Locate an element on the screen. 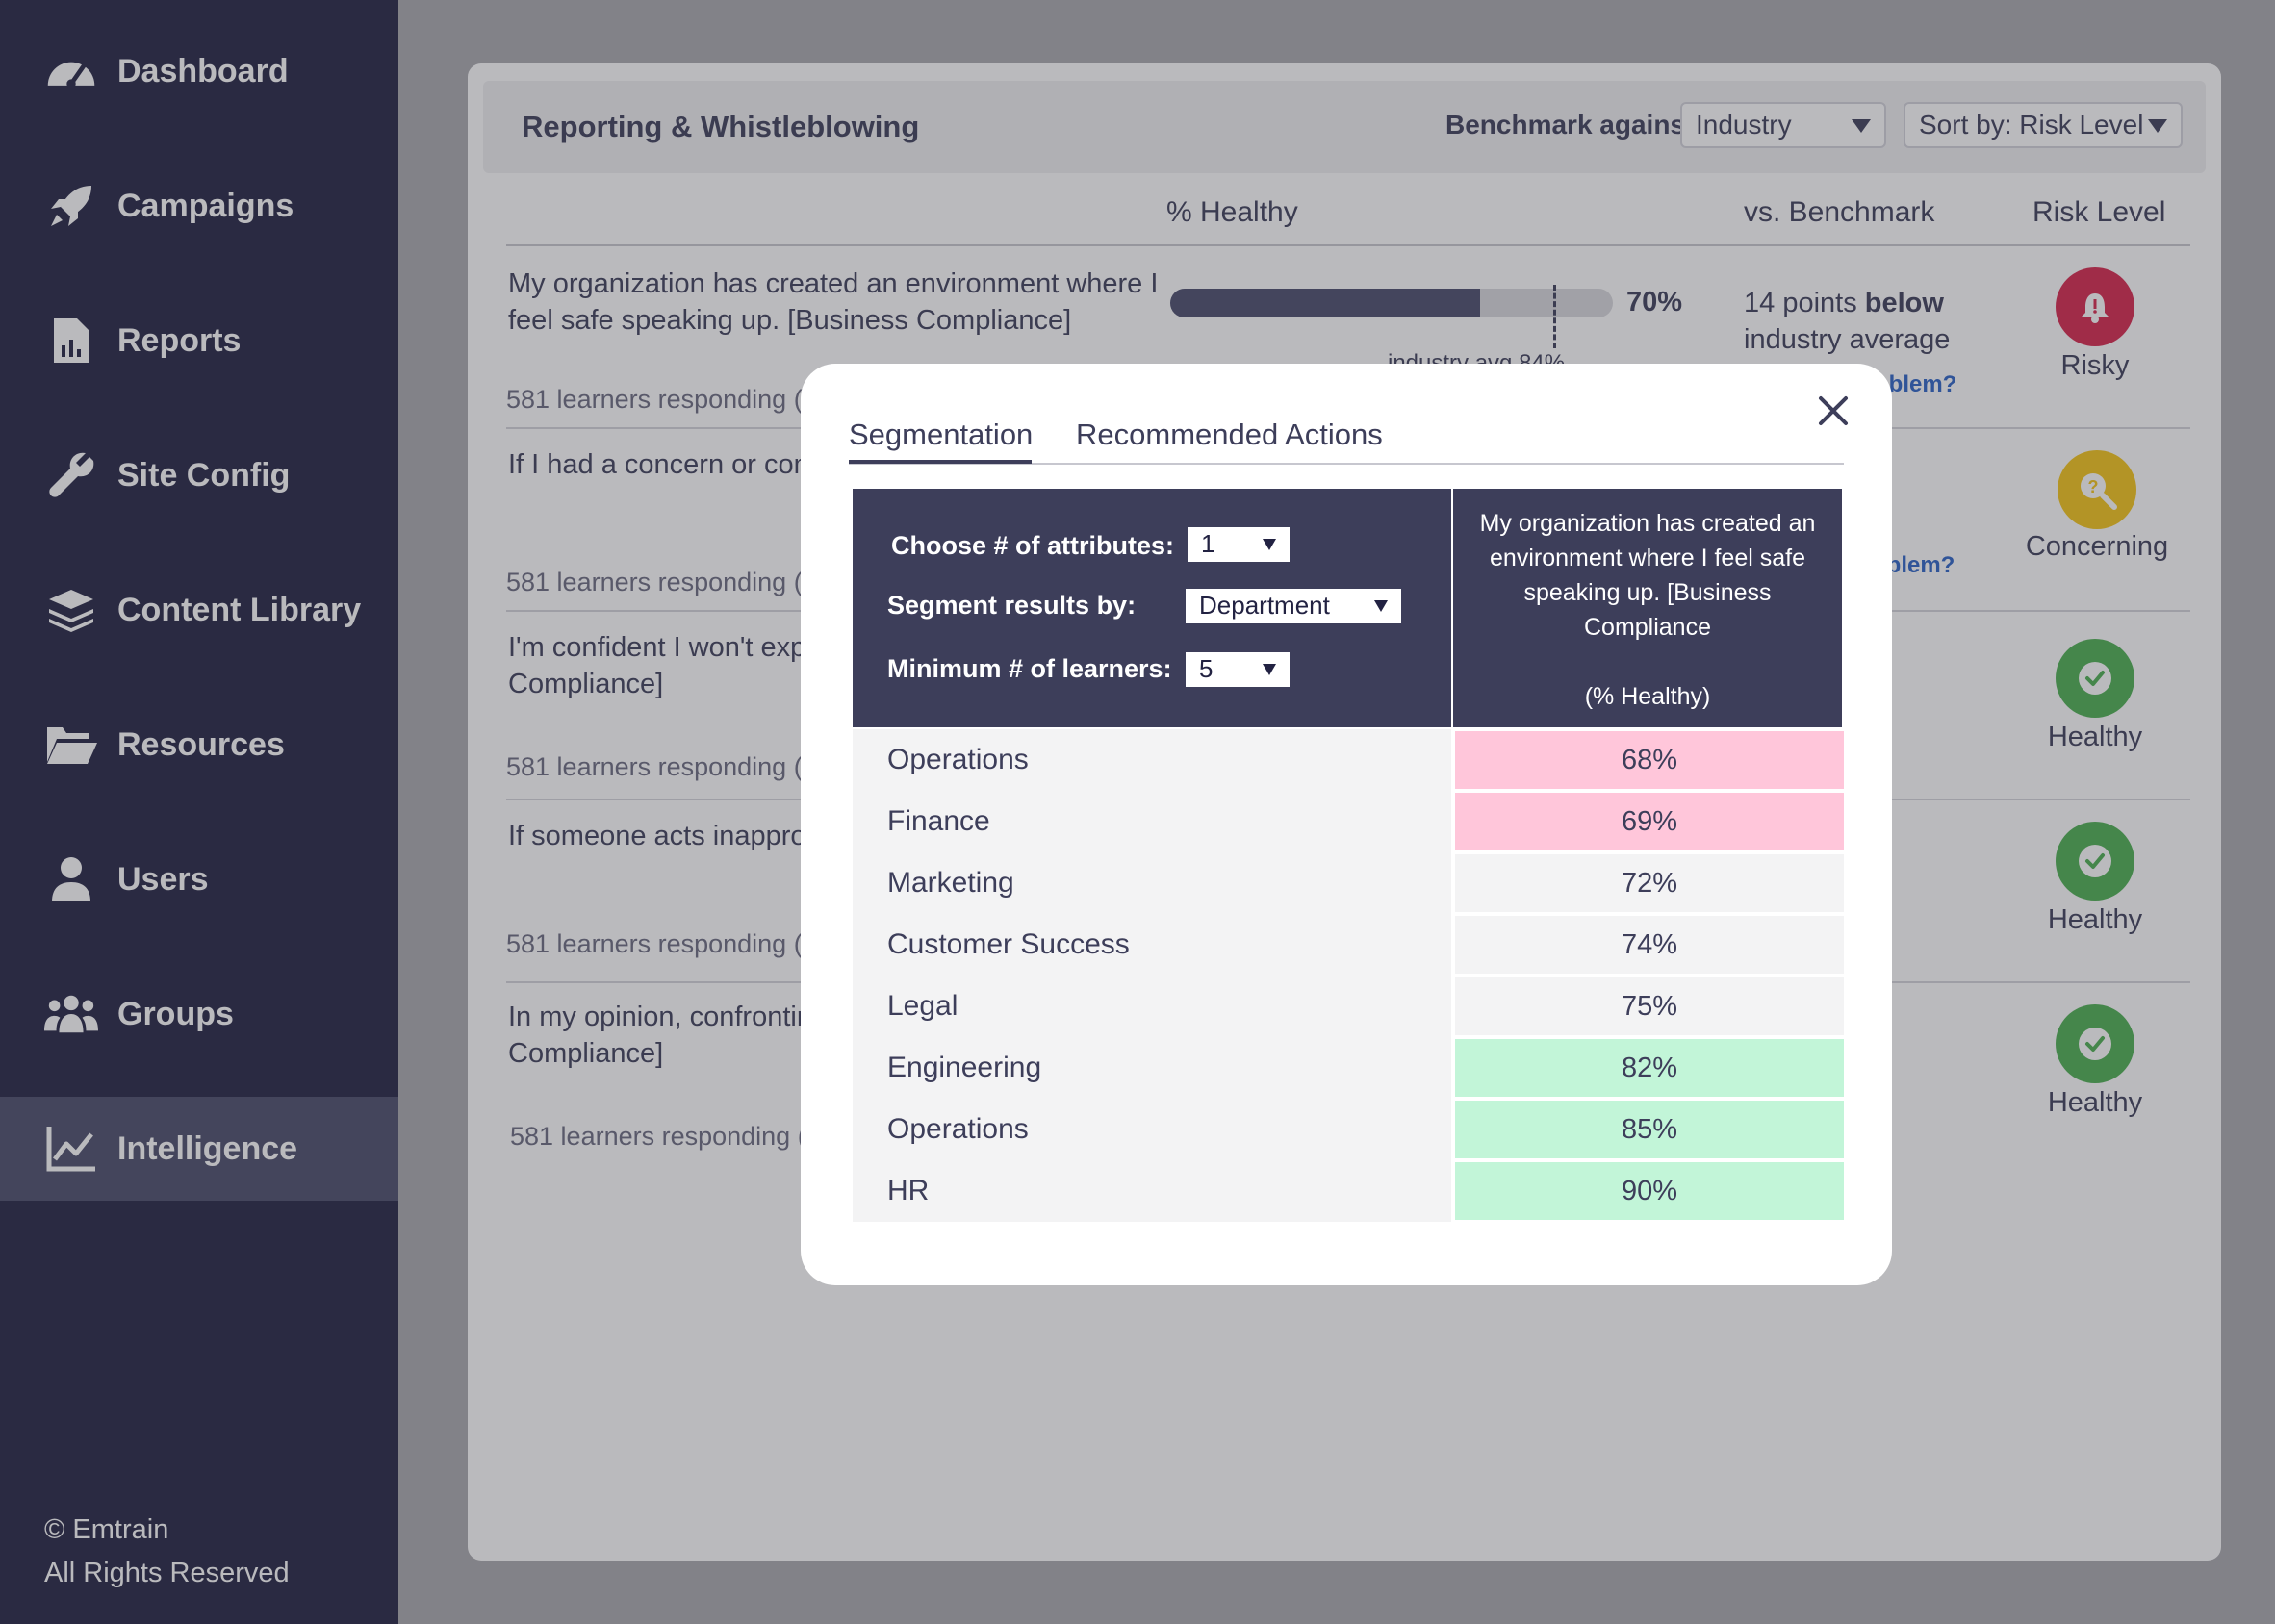 The image size is (2275, 1624). sidebar-item-users: Users is located at coordinates (199, 879).